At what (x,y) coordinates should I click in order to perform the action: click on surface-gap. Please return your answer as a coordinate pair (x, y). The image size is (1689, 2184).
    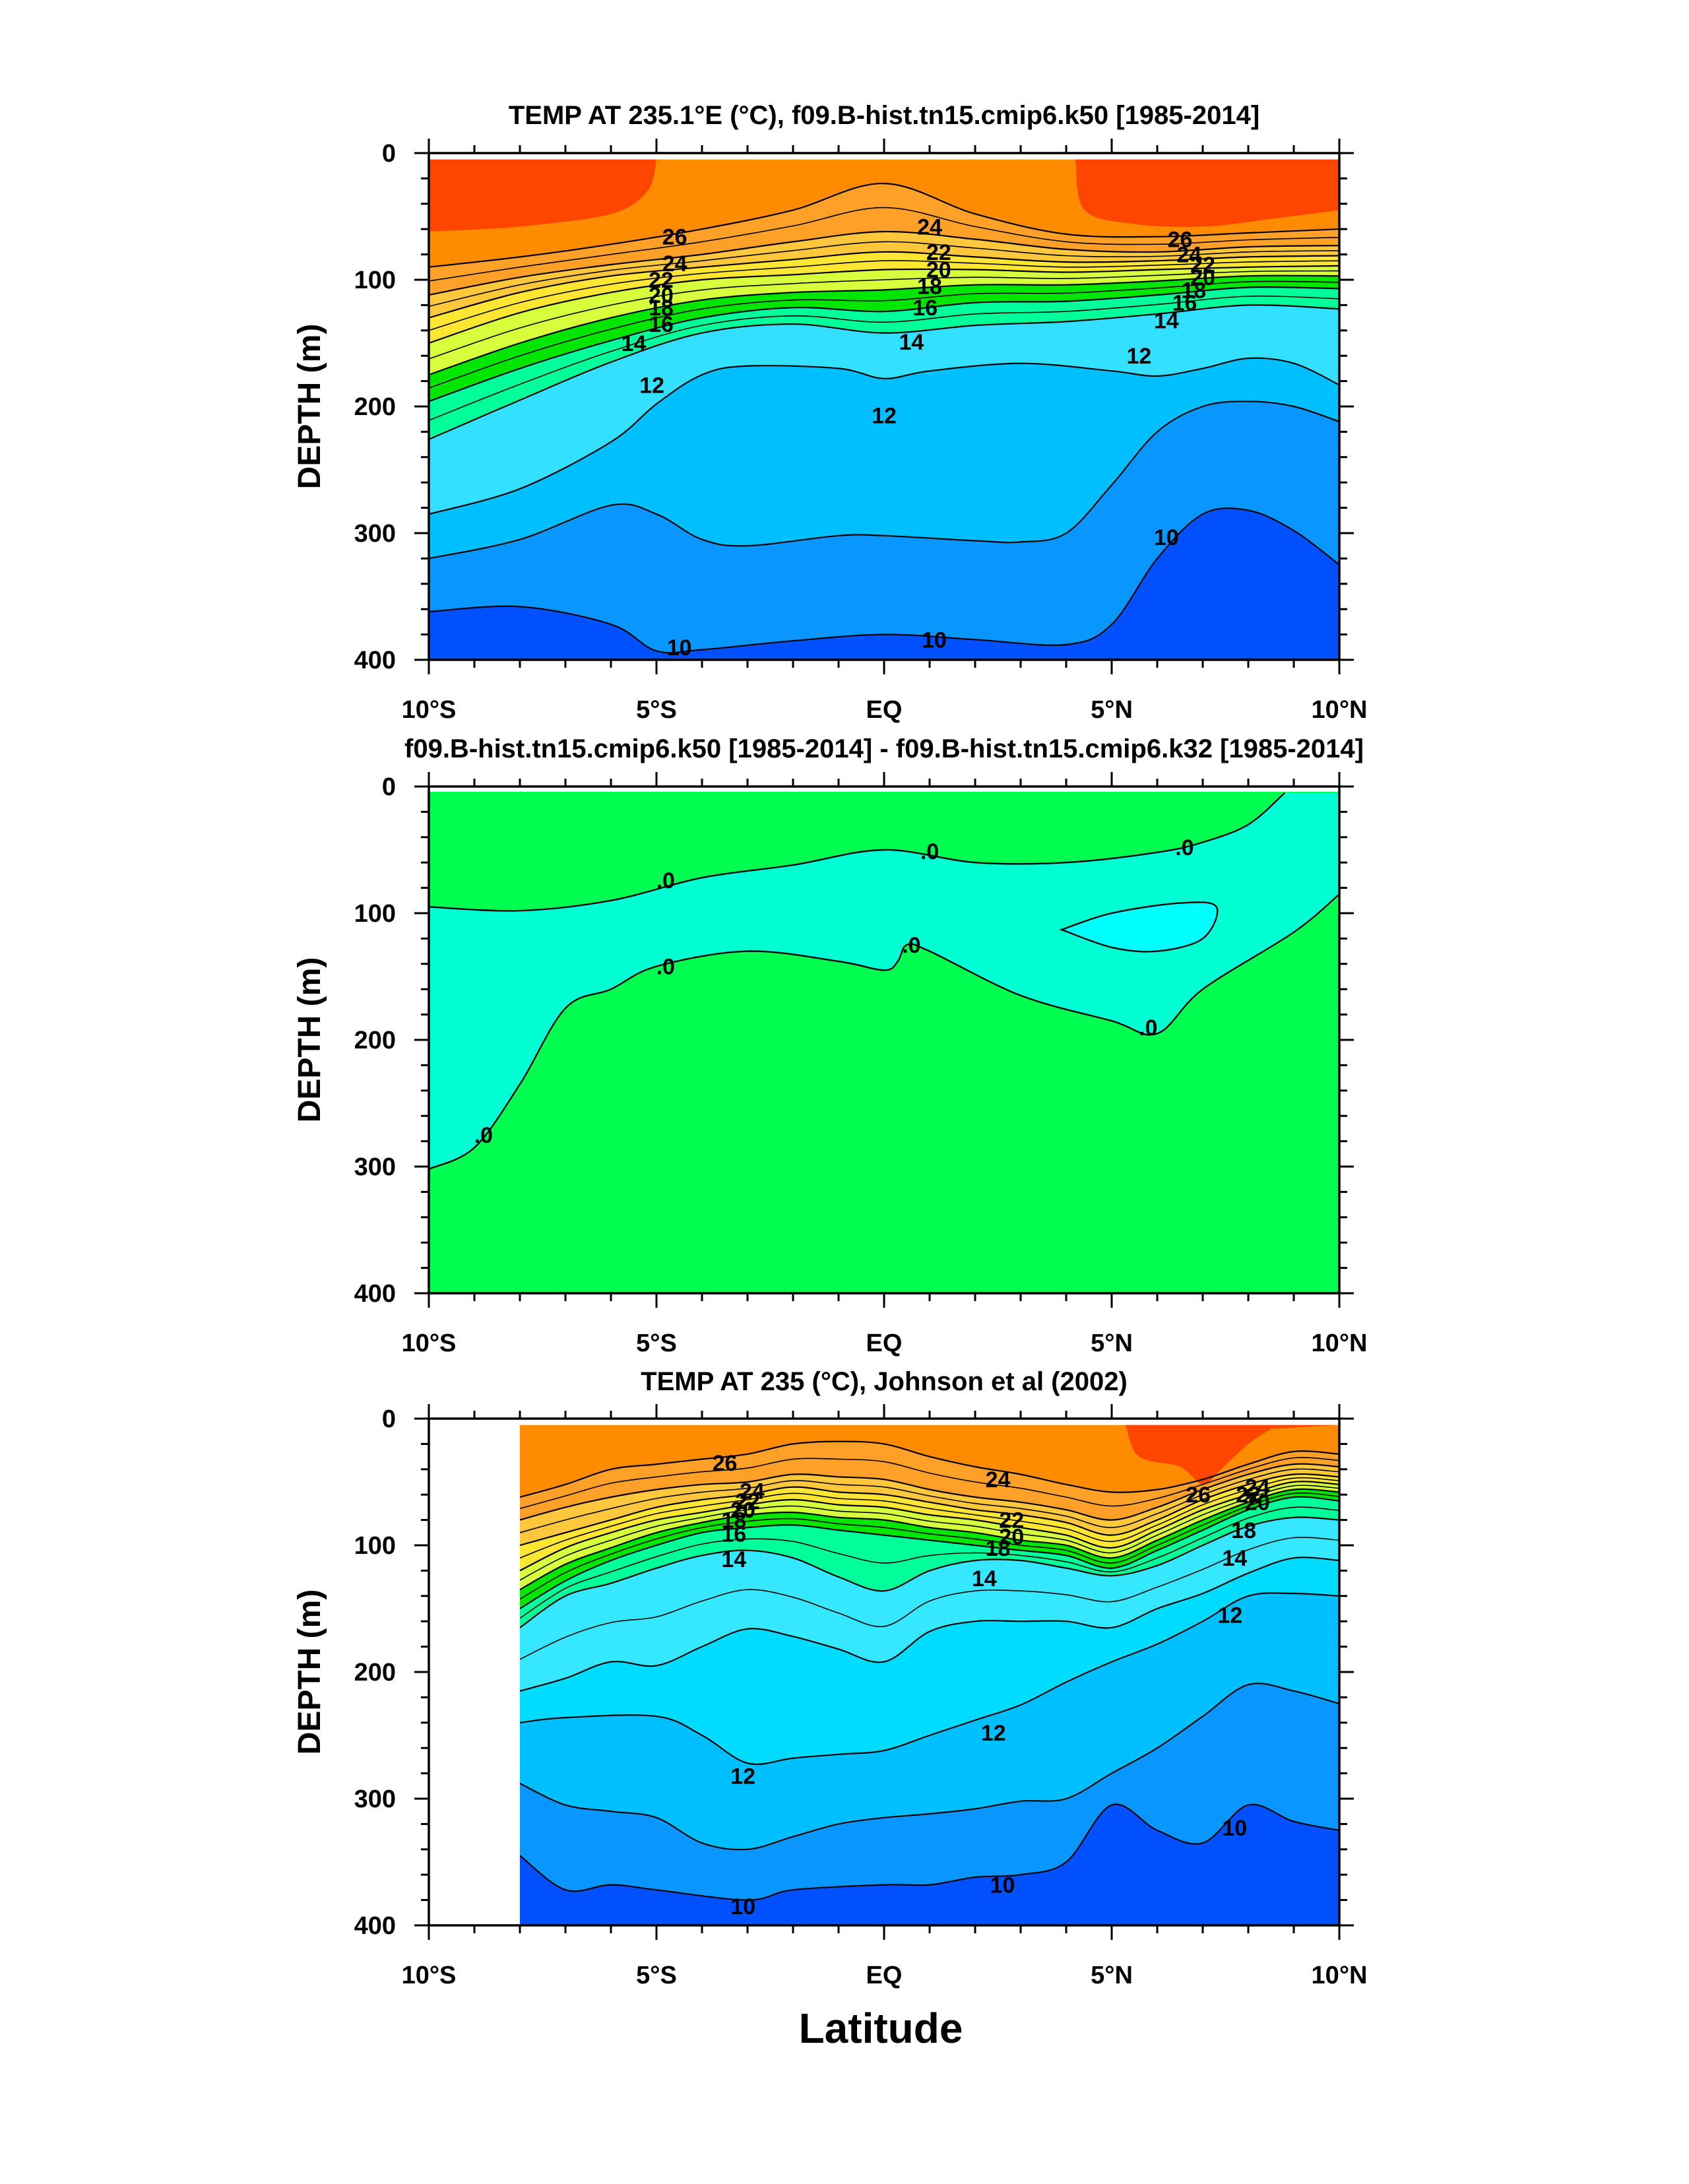
    Looking at the image, I should click on (929, 1422).